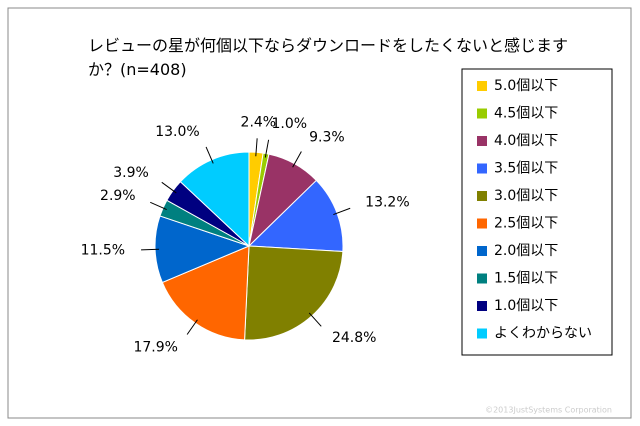  I want to click on legend-label: 2.0個以下, so click(526, 251).